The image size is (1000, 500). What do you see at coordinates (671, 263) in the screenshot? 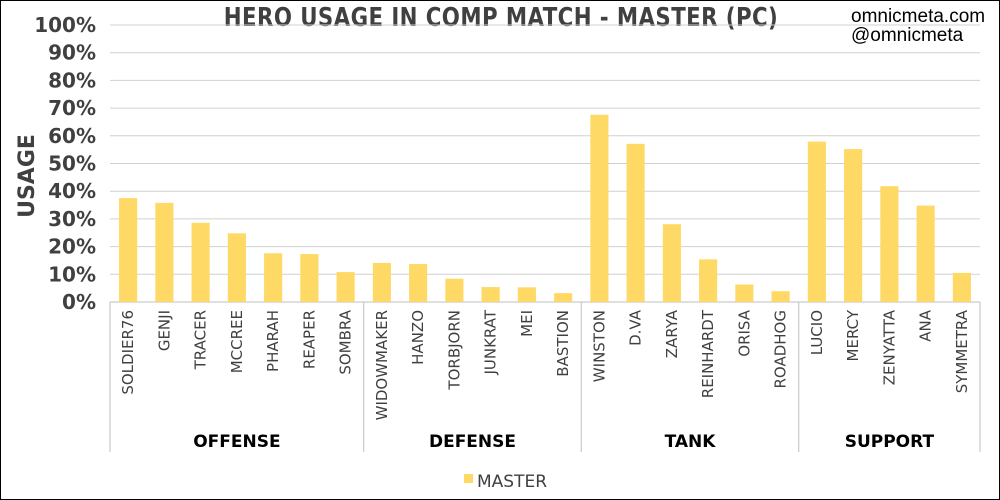
I see `bar-zarya` at bounding box center [671, 263].